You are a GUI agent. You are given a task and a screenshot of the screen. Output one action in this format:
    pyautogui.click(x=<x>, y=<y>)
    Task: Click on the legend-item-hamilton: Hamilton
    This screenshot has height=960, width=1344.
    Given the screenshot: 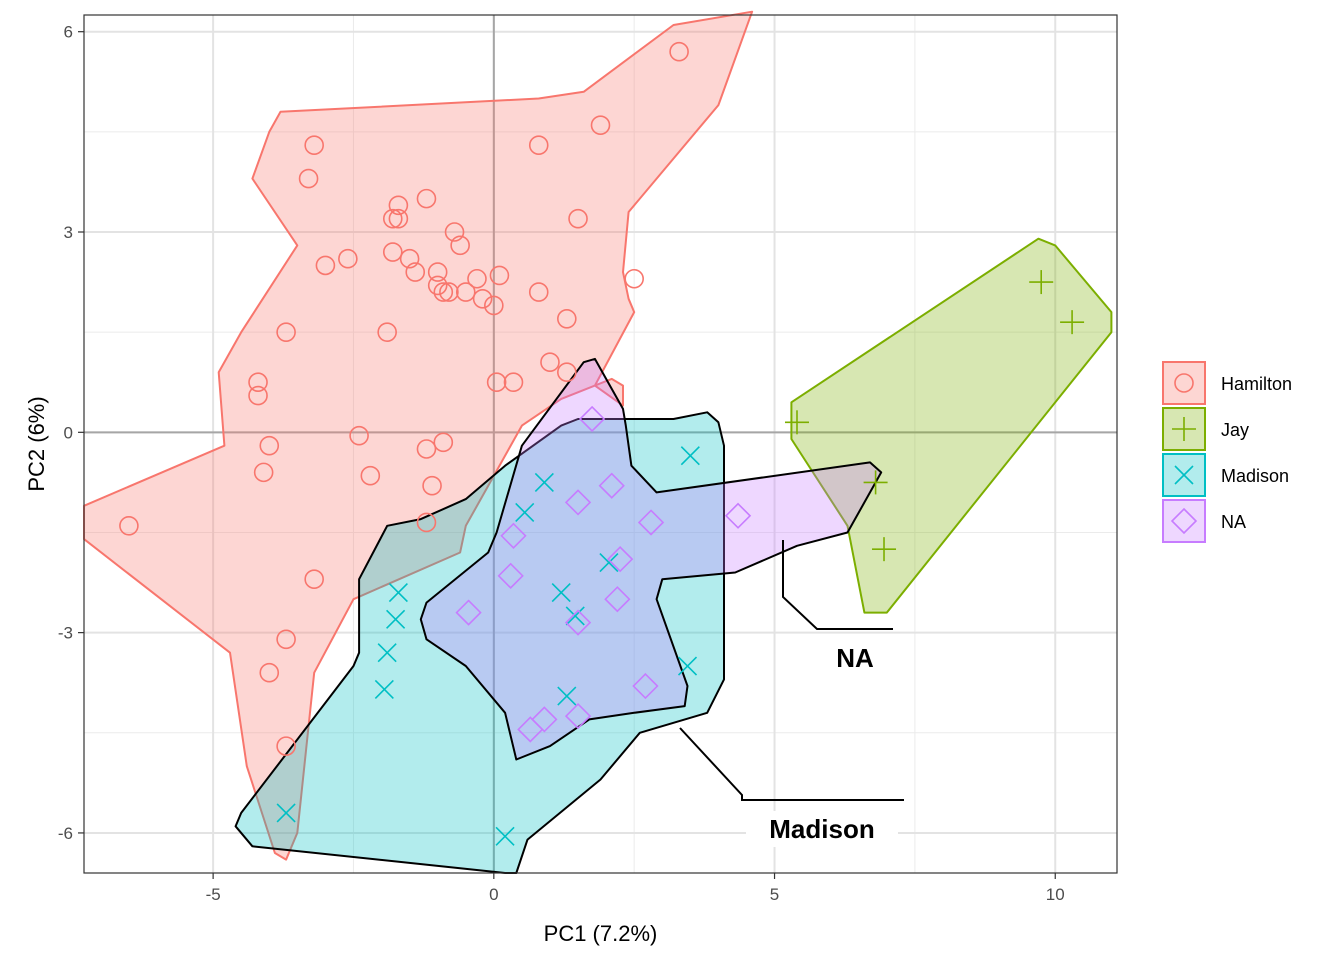 What is the action you would take?
    pyautogui.click(x=1227, y=383)
    